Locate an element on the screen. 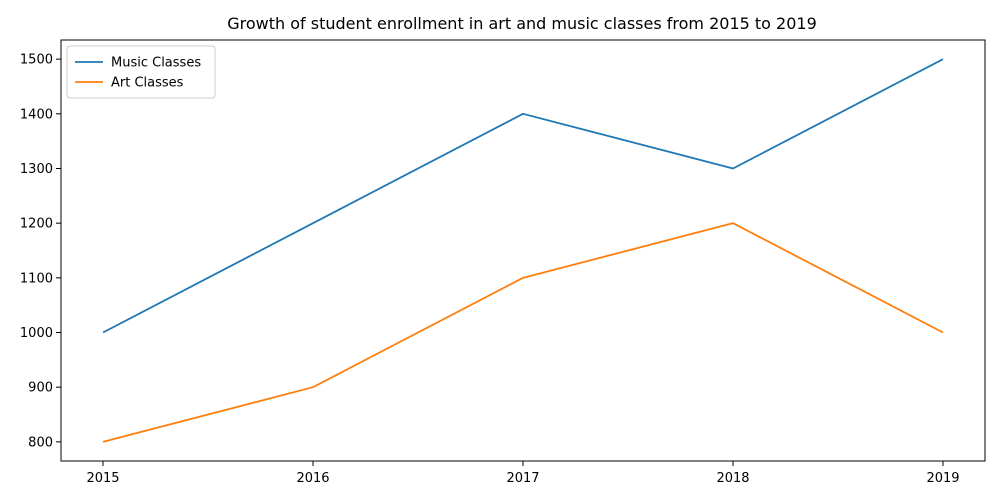  x-tick-label: 2017 is located at coordinates (522, 478).